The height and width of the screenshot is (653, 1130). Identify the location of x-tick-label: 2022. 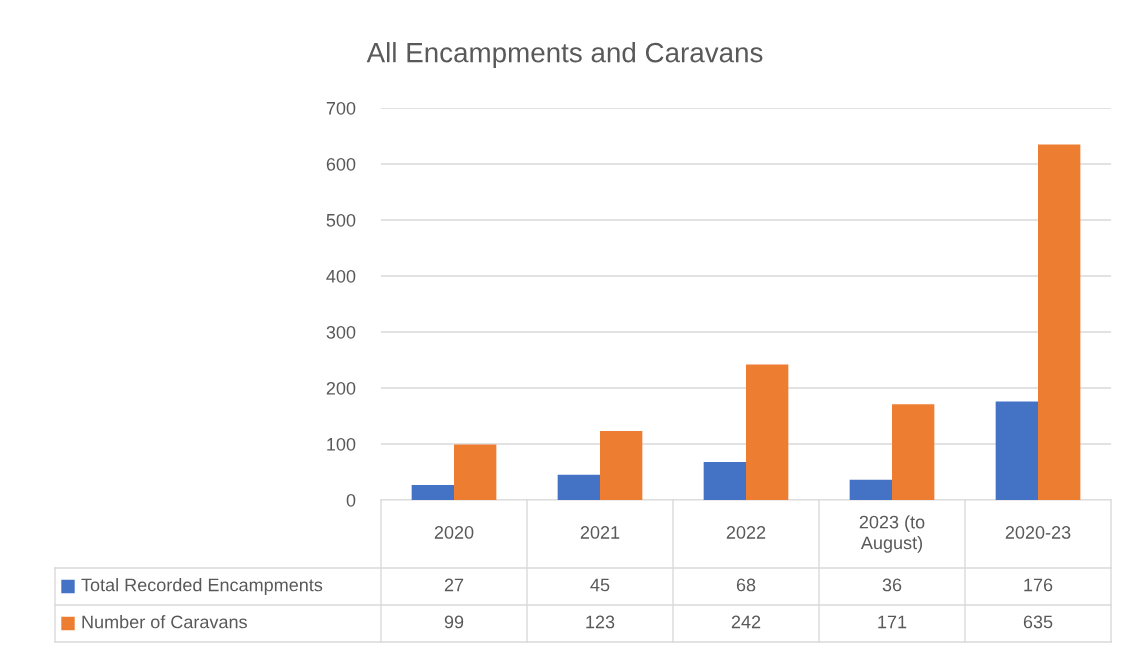
(746, 532).